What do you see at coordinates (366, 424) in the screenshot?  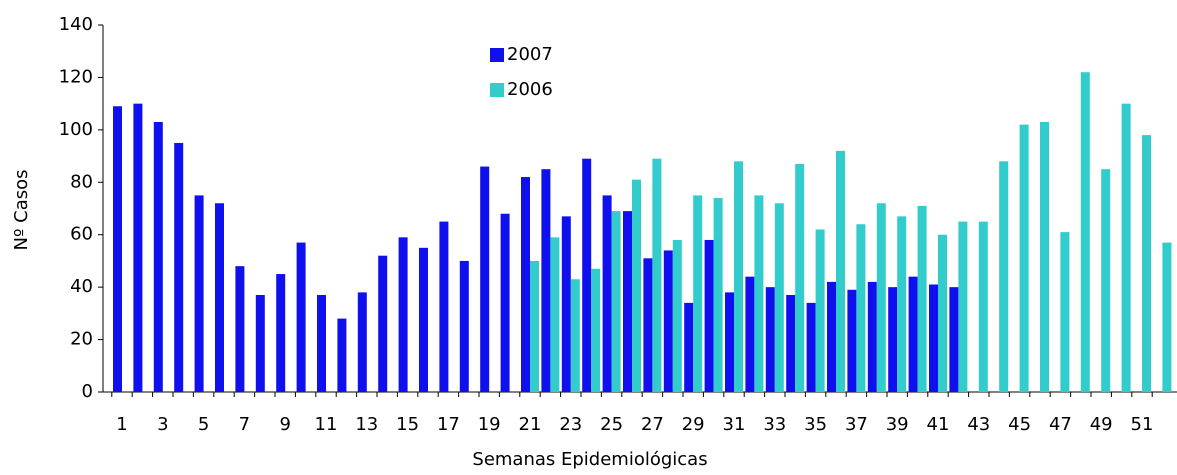 I see `x-tick-label: 13` at bounding box center [366, 424].